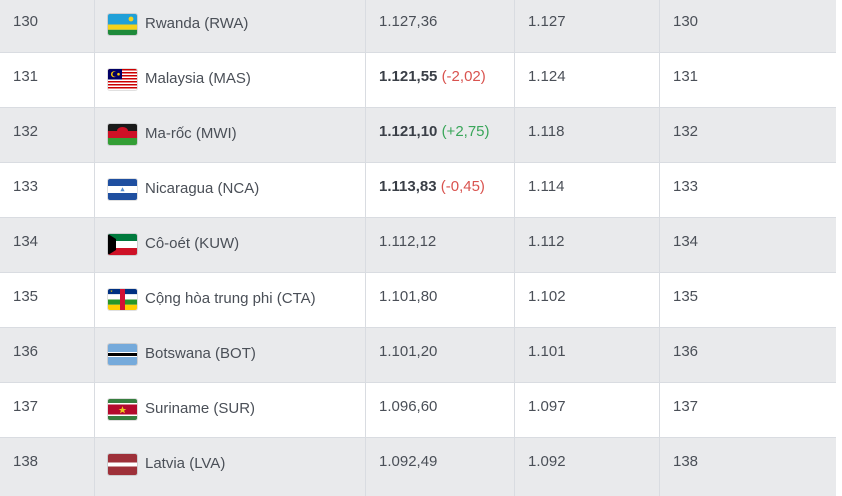 This screenshot has height=496, width=842. I want to click on rank-cell: 131, so click(47, 80).